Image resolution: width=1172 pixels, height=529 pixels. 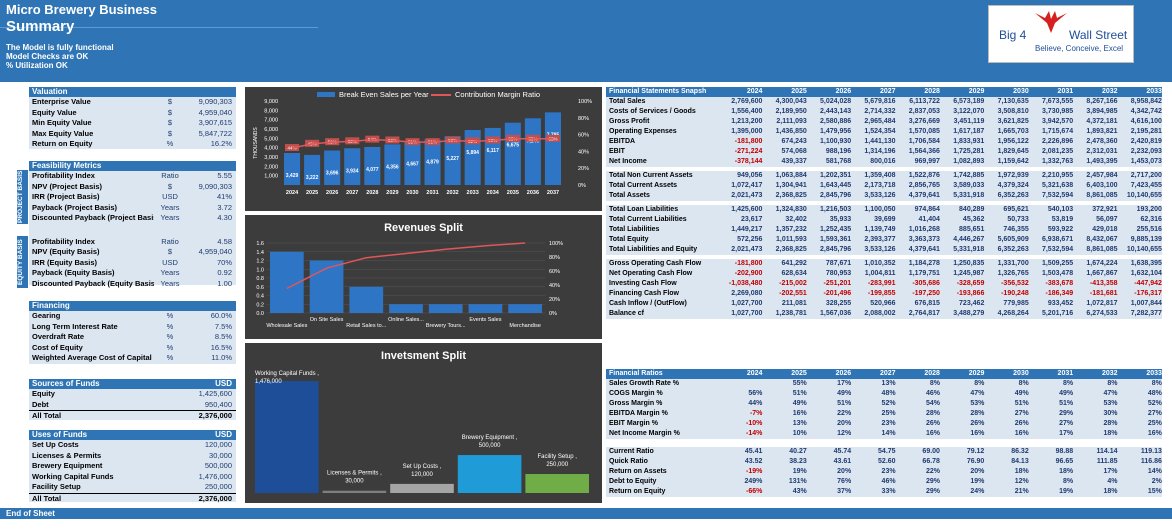 What do you see at coordinates (1149, 229) in the screenshot?
I see `row-value: 255,516` at bounding box center [1149, 229].